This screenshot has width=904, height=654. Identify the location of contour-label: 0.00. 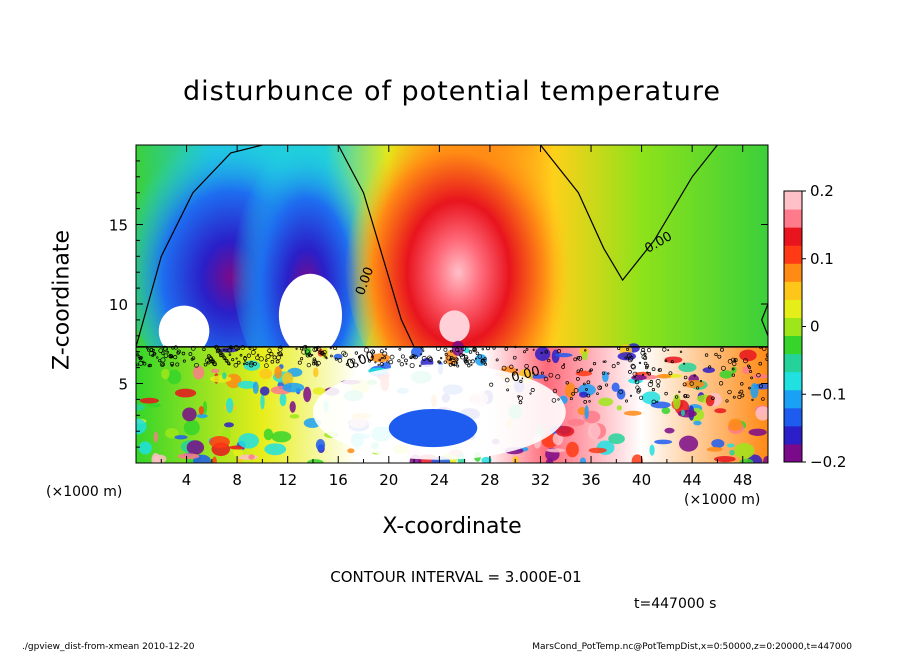
(526, 375).